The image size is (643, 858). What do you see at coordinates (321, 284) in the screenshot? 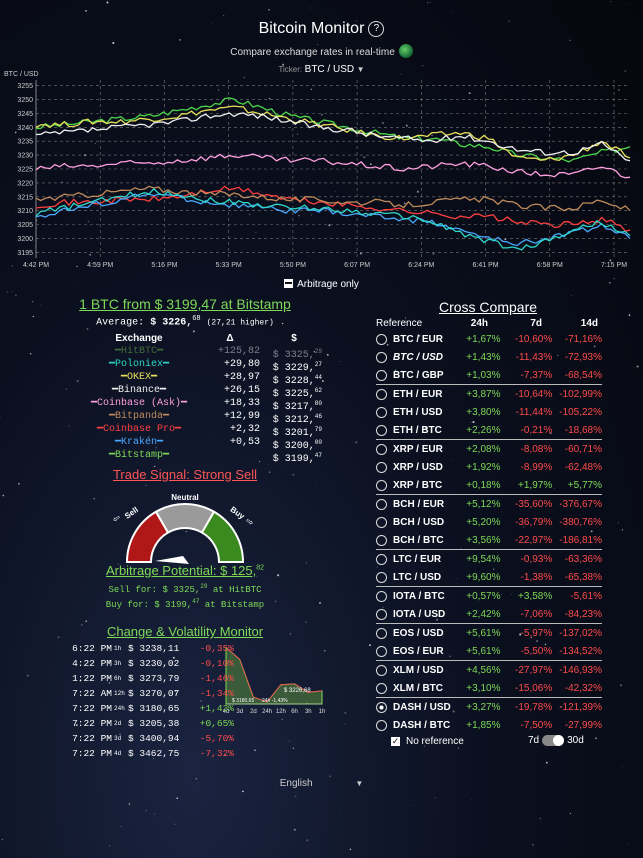
I see `arbitrage-only-toggle: Arbitrage only` at bounding box center [321, 284].